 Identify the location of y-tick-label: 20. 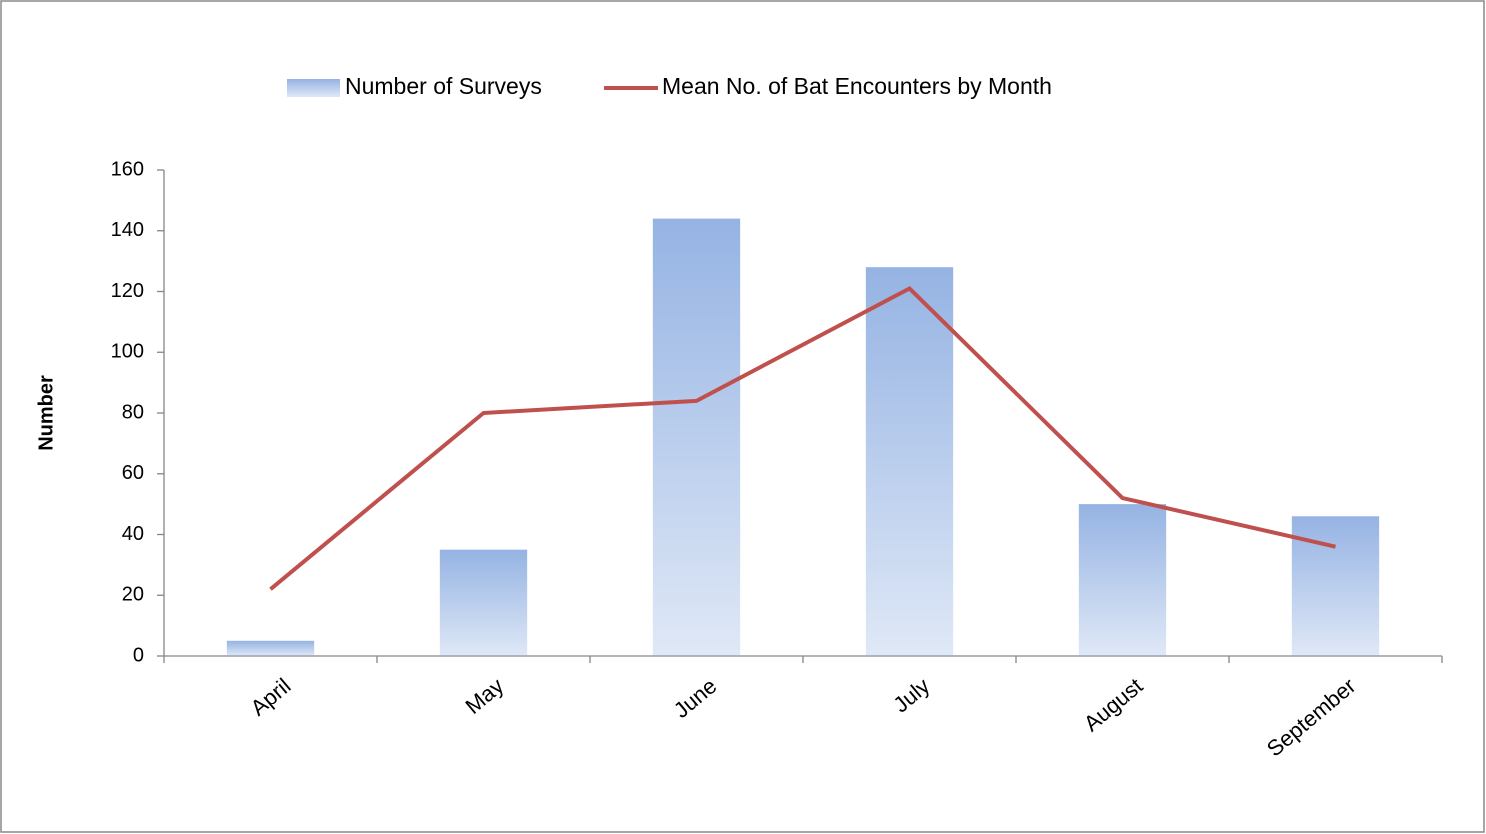
(133, 595).